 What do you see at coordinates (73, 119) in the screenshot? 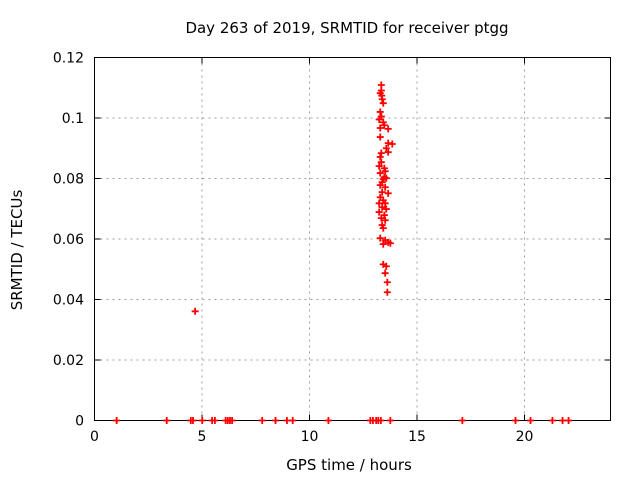
I see `y-tick-label: 0.1` at bounding box center [73, 119].